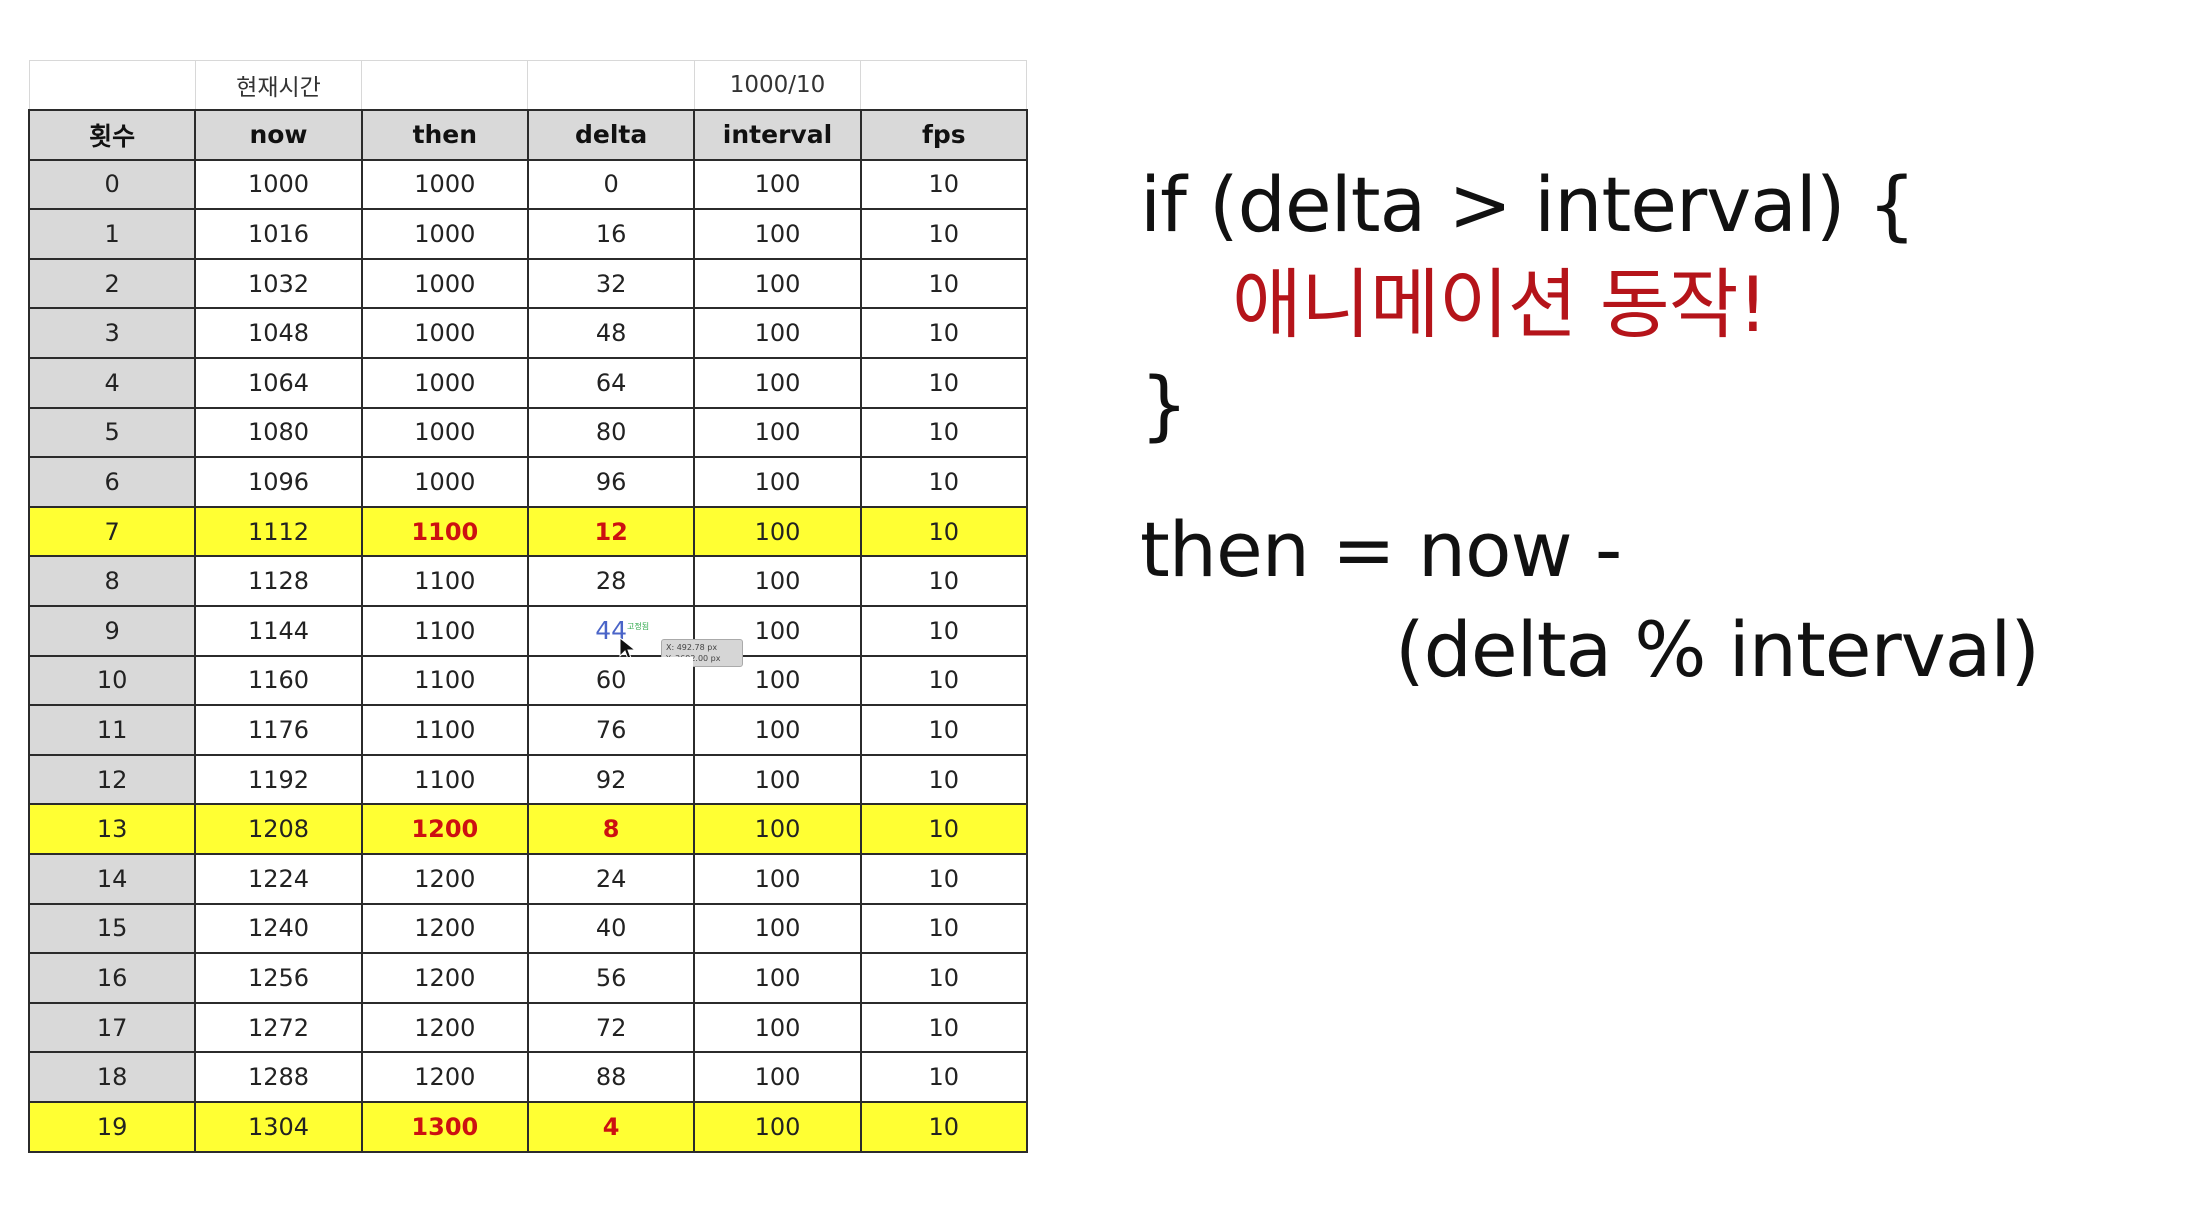 Image resolution: width=2188 pixels, height=1222 pixels. What do you see at coordinates (611, 978) in the screenshot?
I see `cell-delta: 56` at bounding box center [611, 978].